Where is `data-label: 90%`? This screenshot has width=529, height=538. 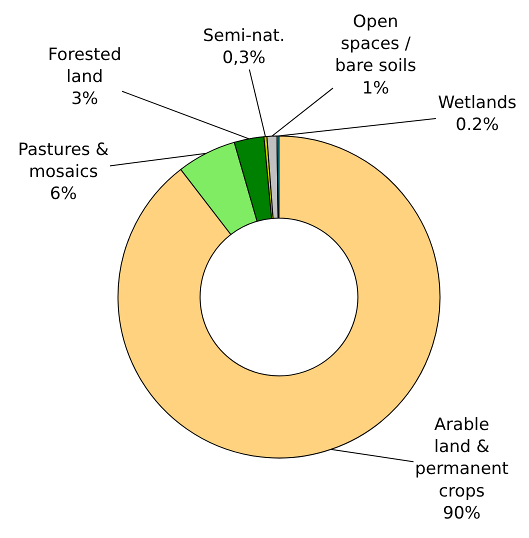 data-label: 90% is located at coordinates (461, 513).